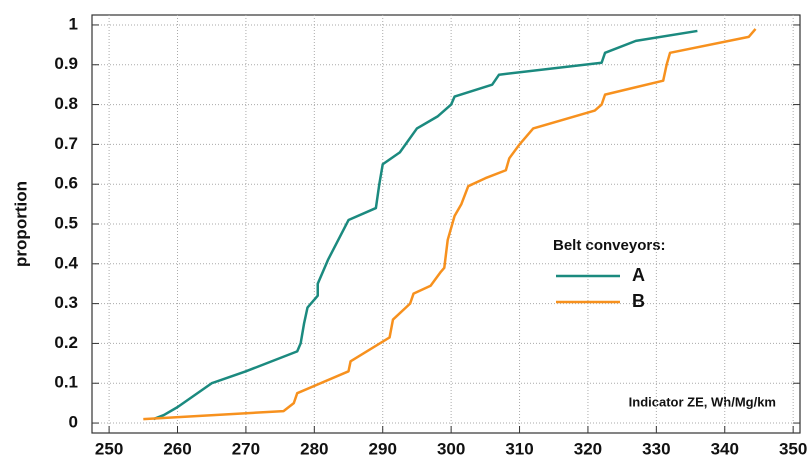  Describe the element at coordinates (246, 448) in the screenshot. I see `x-tick-label: 270` at that location.